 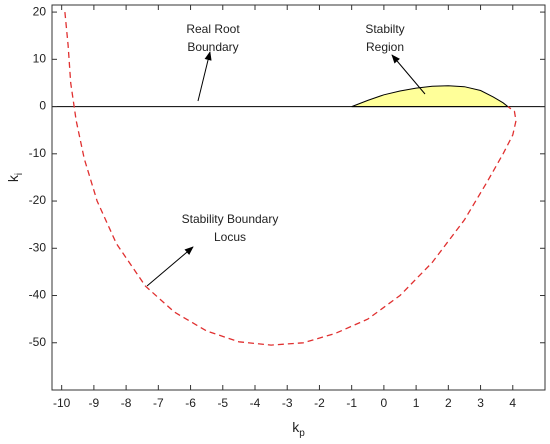 I want to click on y-axis-label-sub: i, so click(x=19, y=174).